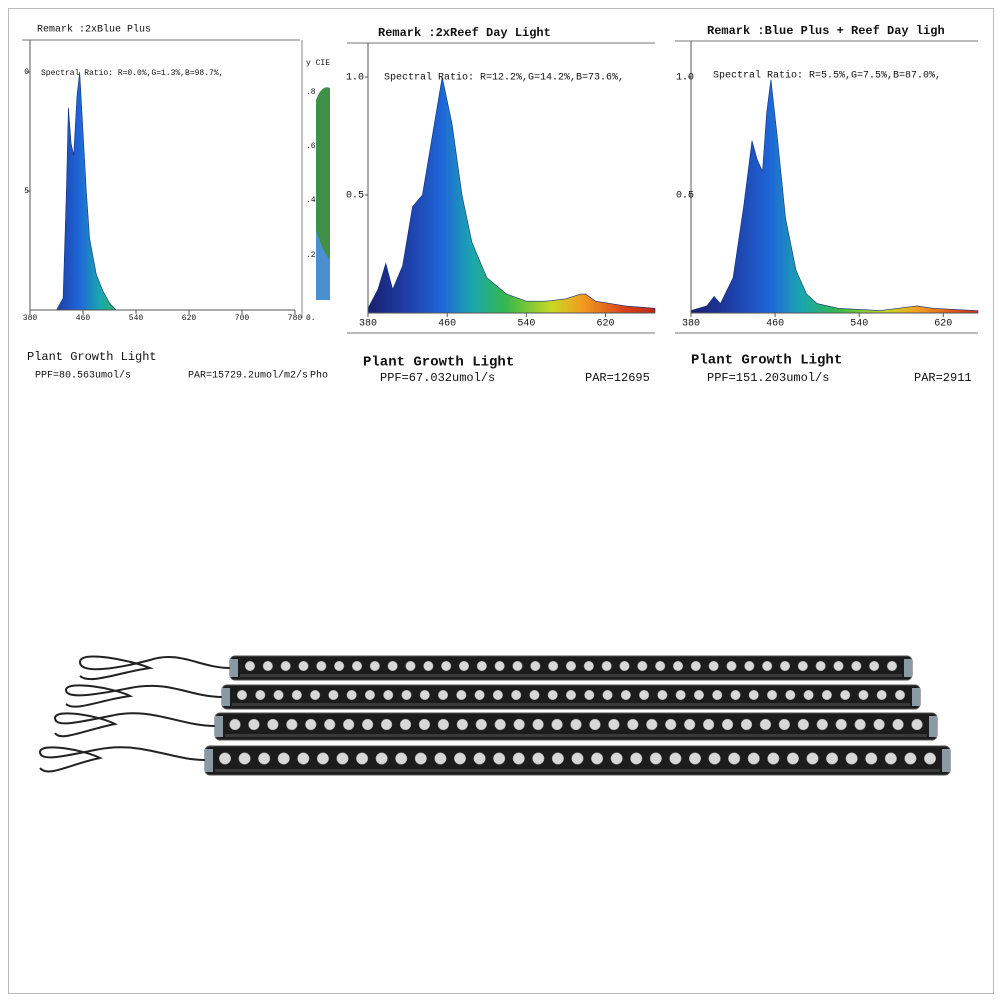 Image resolution: width=1002 pixels, height=1002 pixels. Describe the element at coordinates (494, 715) in the screenshot. I see `led-bars-photo` at that location.